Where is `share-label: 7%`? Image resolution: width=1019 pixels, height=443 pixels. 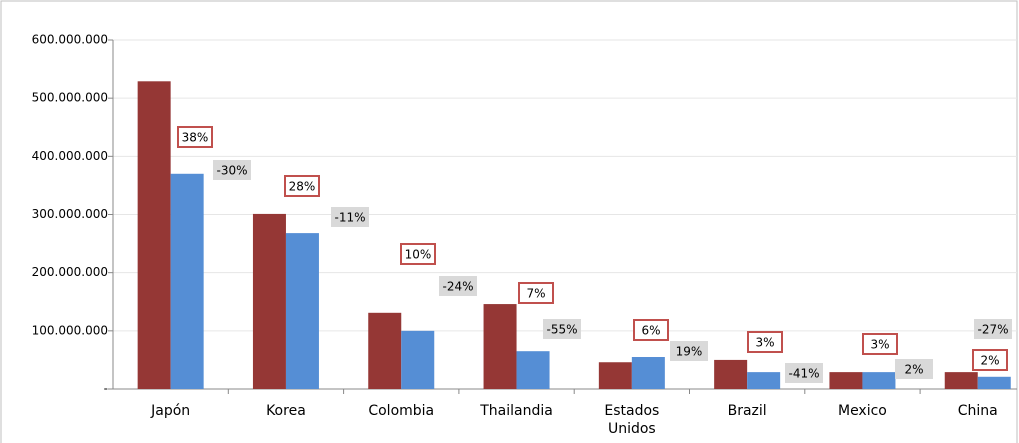
share-label: 7% is located at coordinates (535, 294).